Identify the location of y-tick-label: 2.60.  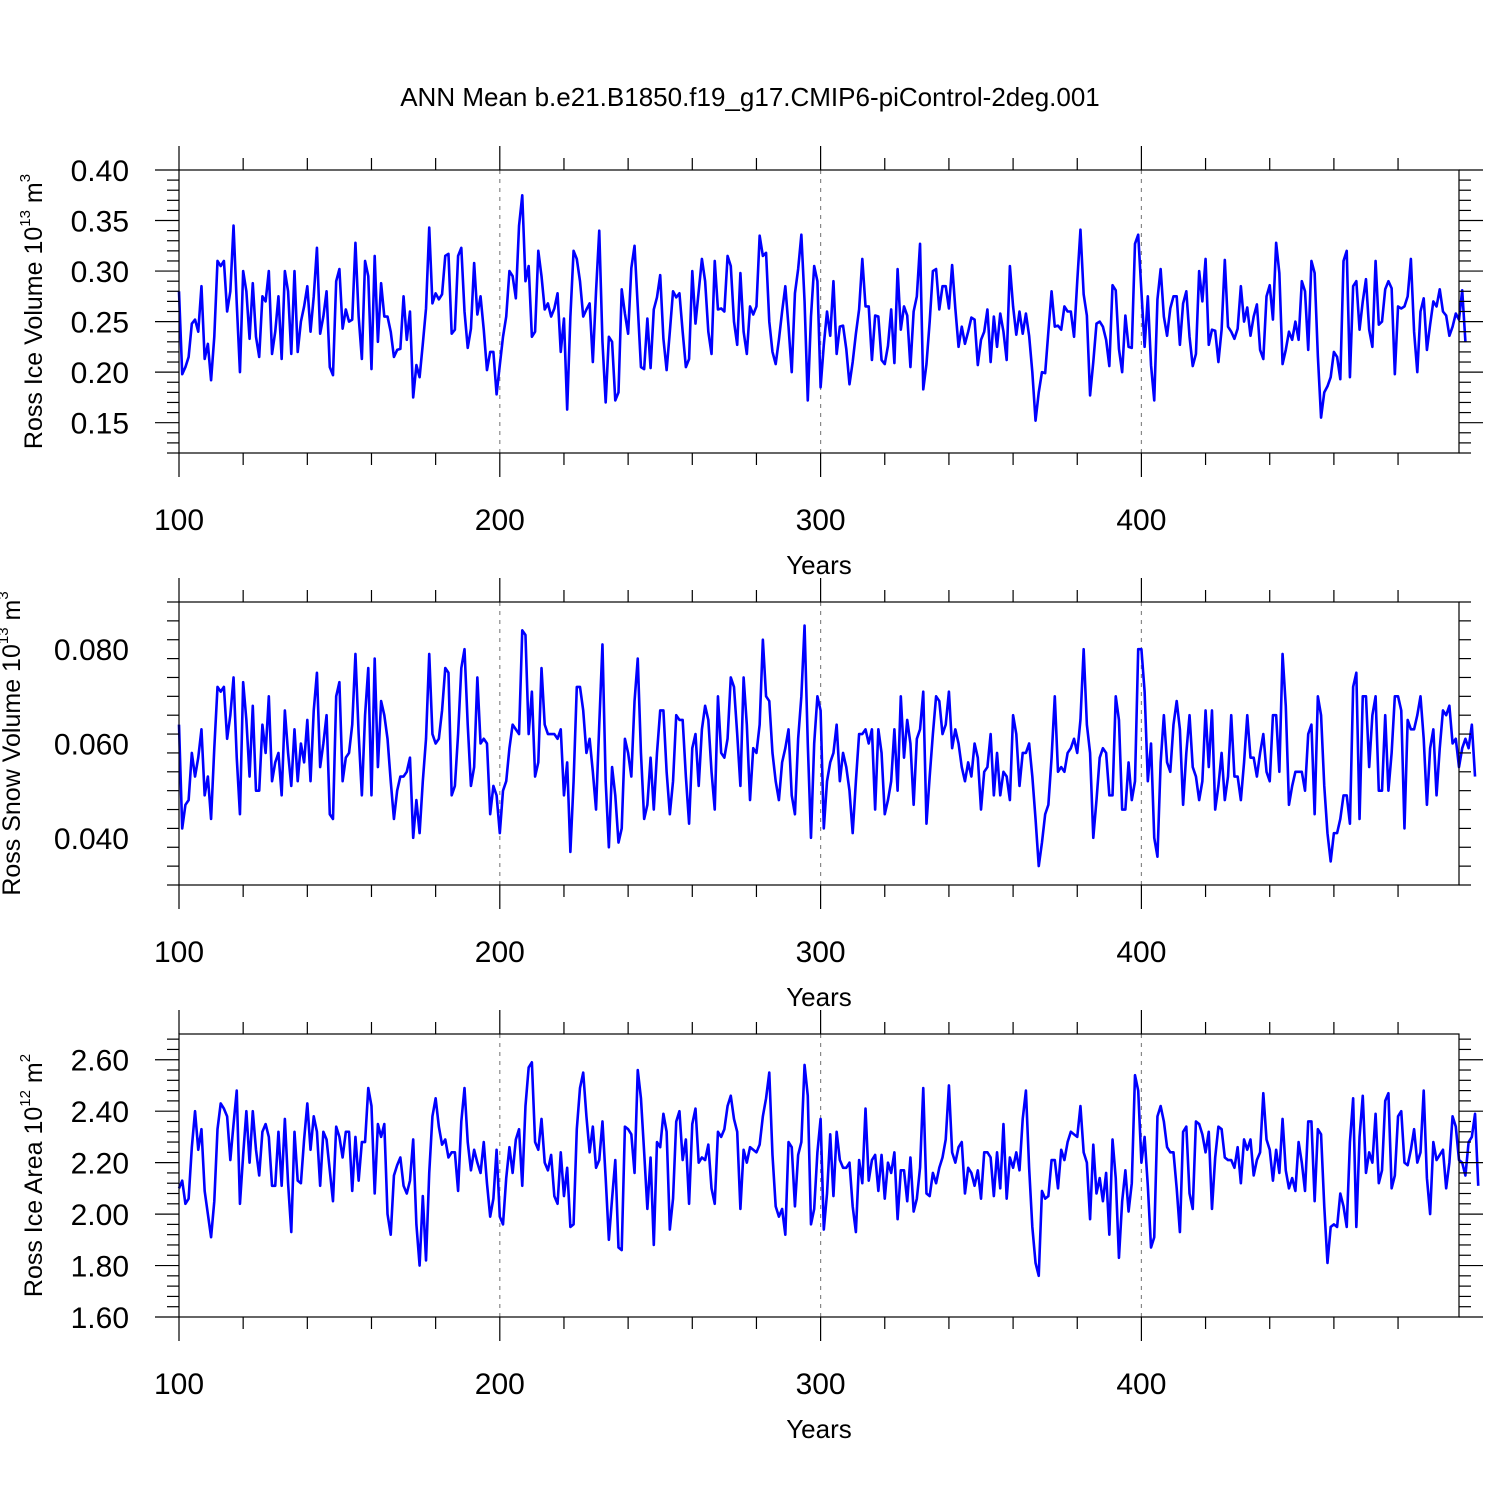
(100, 1061).